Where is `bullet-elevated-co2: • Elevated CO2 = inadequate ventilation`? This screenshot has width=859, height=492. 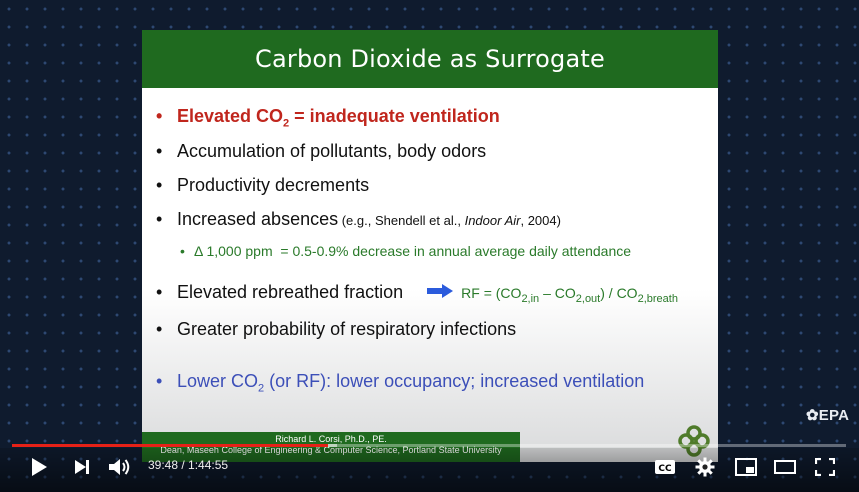
bullet-elevated-co2: • Elevated CO2 = inadequate ventilation is located at coordinates (328, 118).